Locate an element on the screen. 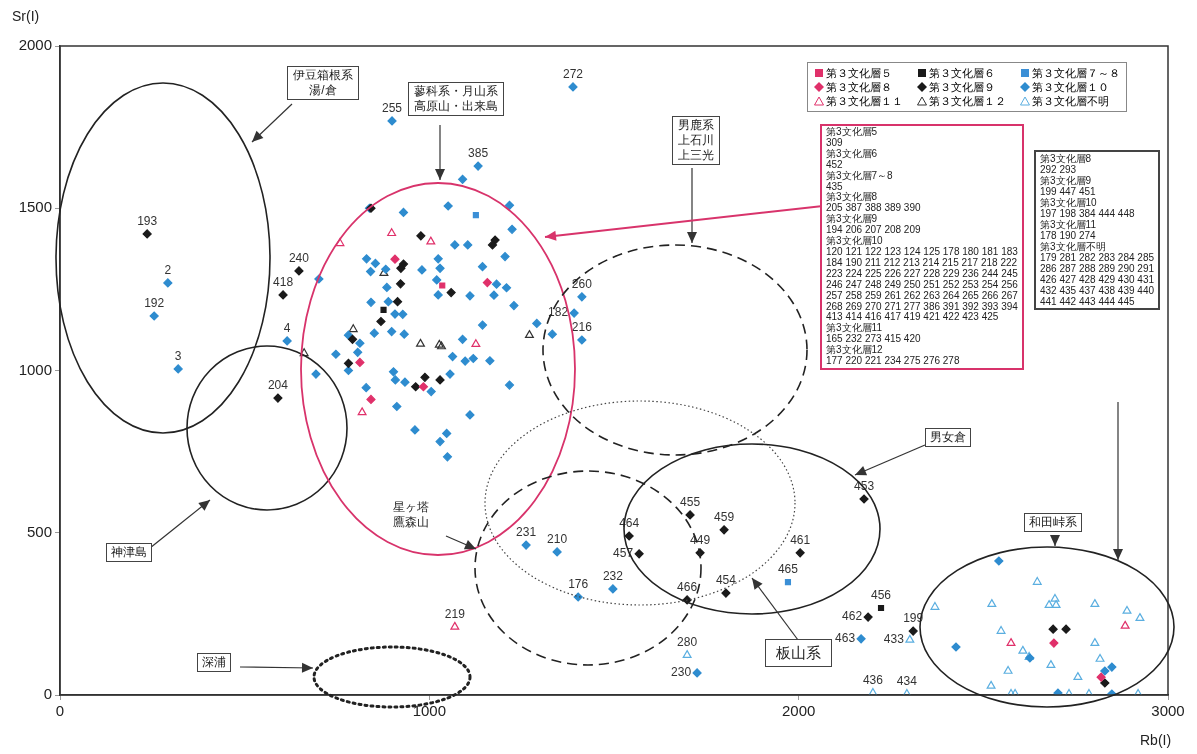  annotation: 深浦 is located at coordinates (214, 662).